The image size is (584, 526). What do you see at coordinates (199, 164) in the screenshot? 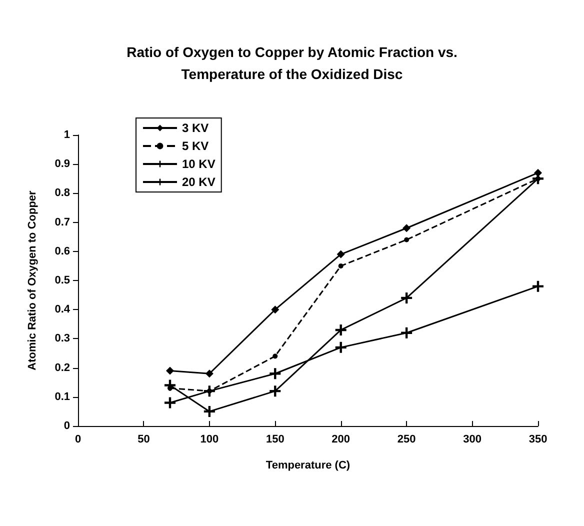
I see `legend-label: 10 KV` at bounding box center [199, 164].